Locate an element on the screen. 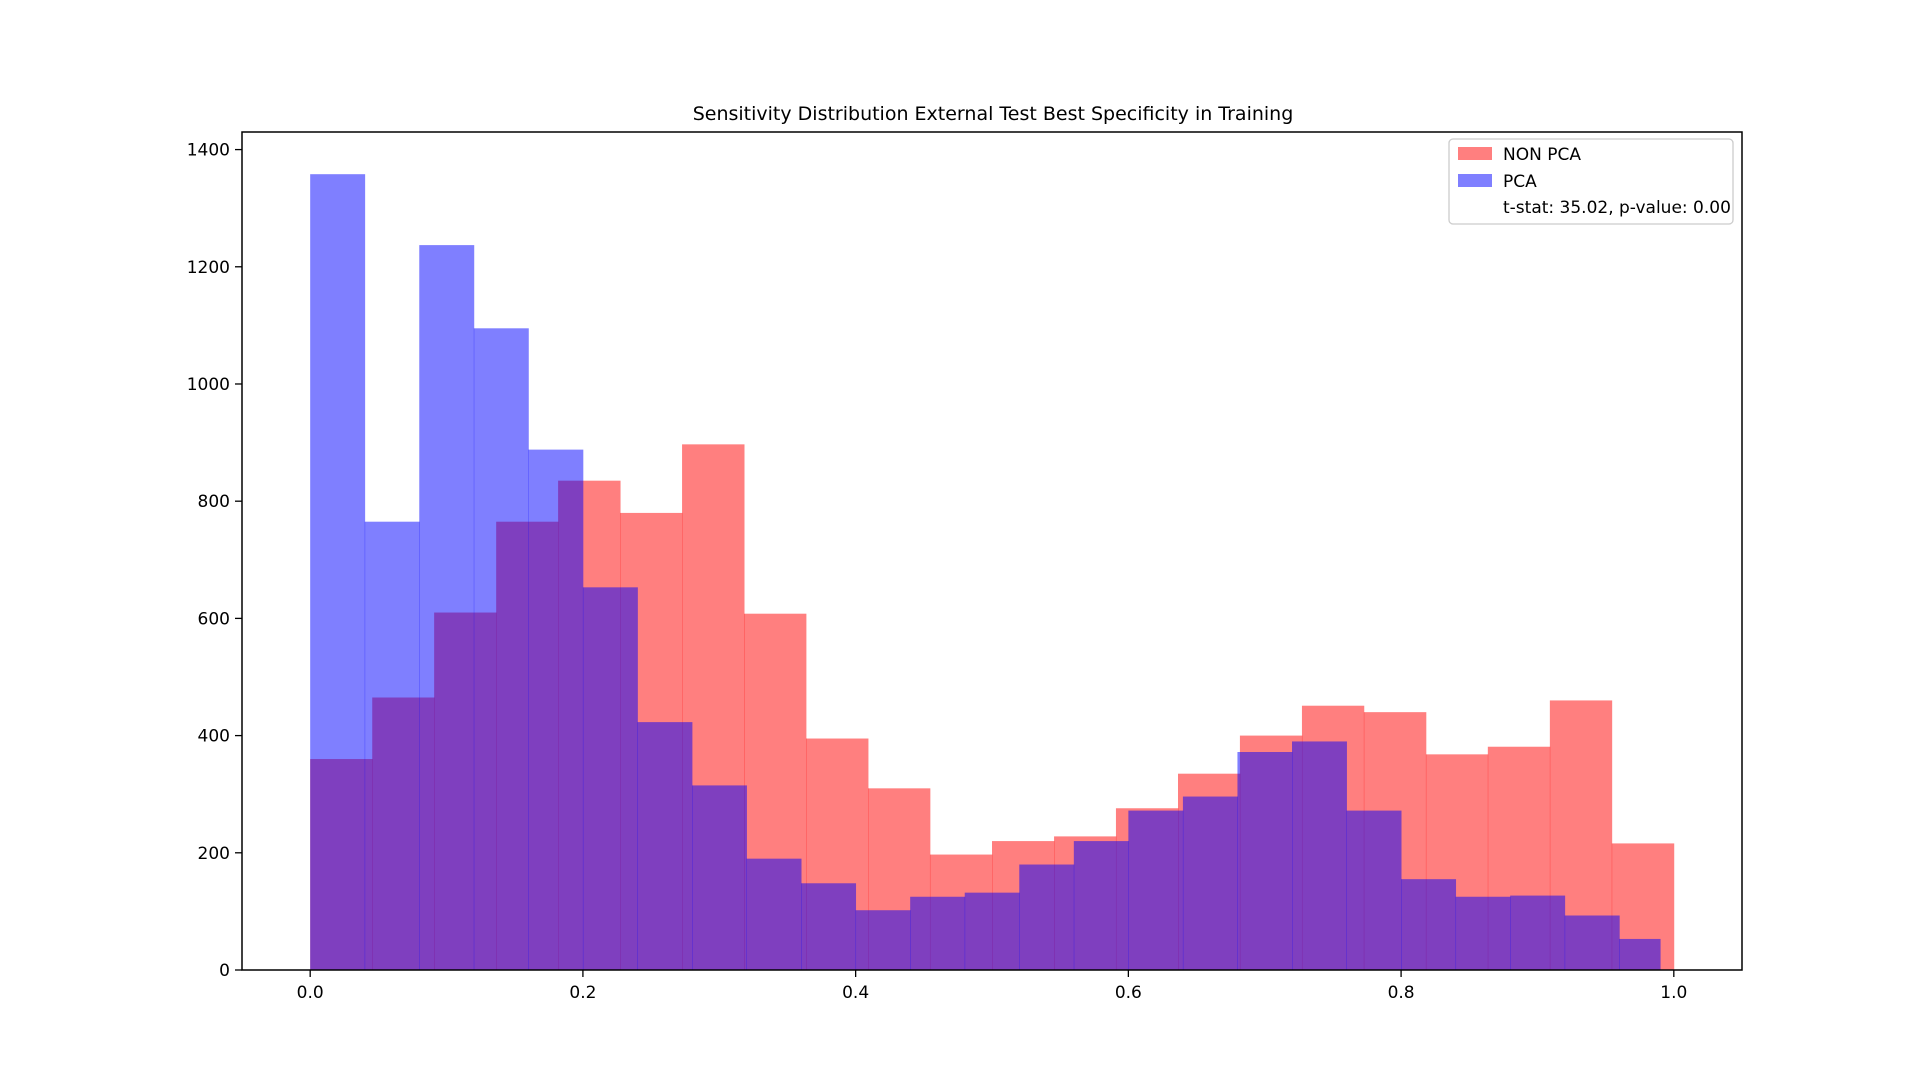 The height and width of the screenshot is (1080, 1920). y-axis: 0 200 400 600 800 1000 1200 1400 is located at coordinates (214, 561).